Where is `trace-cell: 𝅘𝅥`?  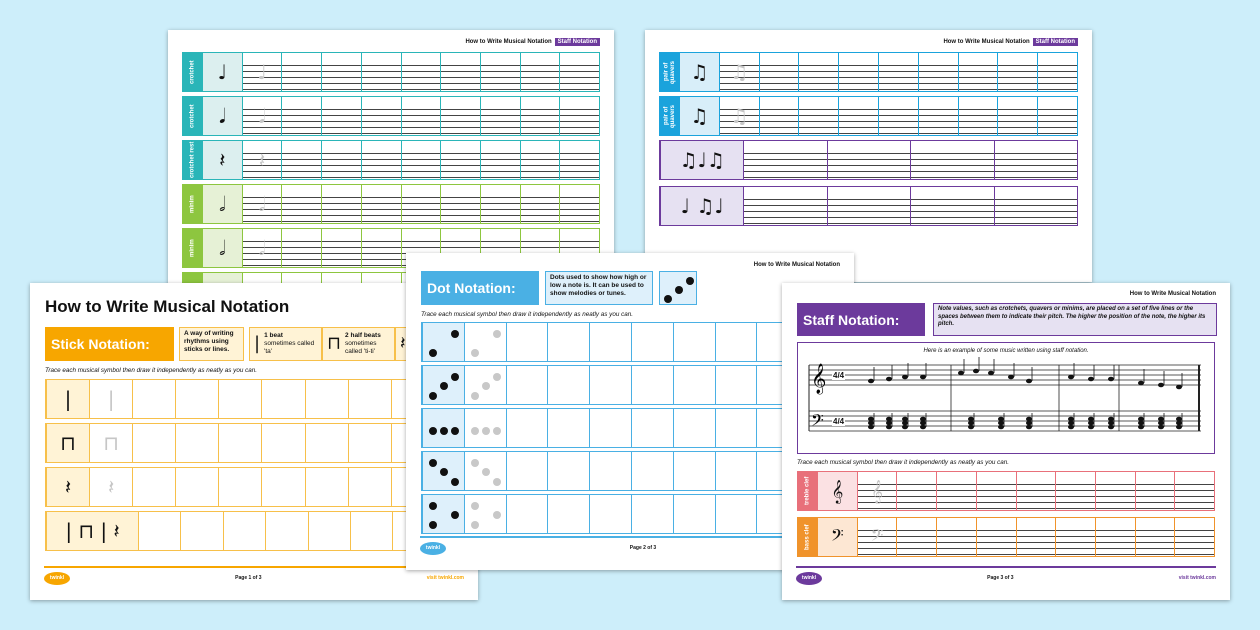
trace-cell: 𝅘𝅥 is located at coordinates (261, 116).